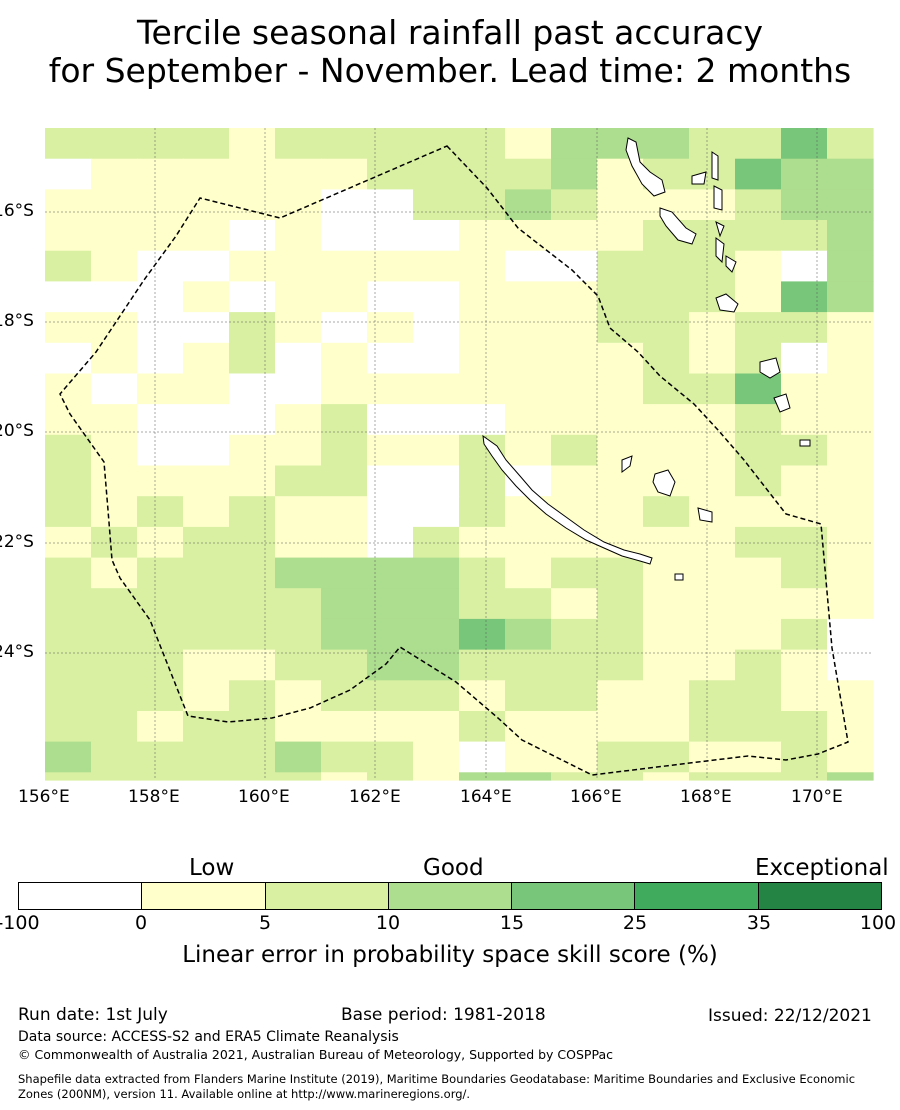  I want to click on new-caledonia-coastline, so click(567, 499).